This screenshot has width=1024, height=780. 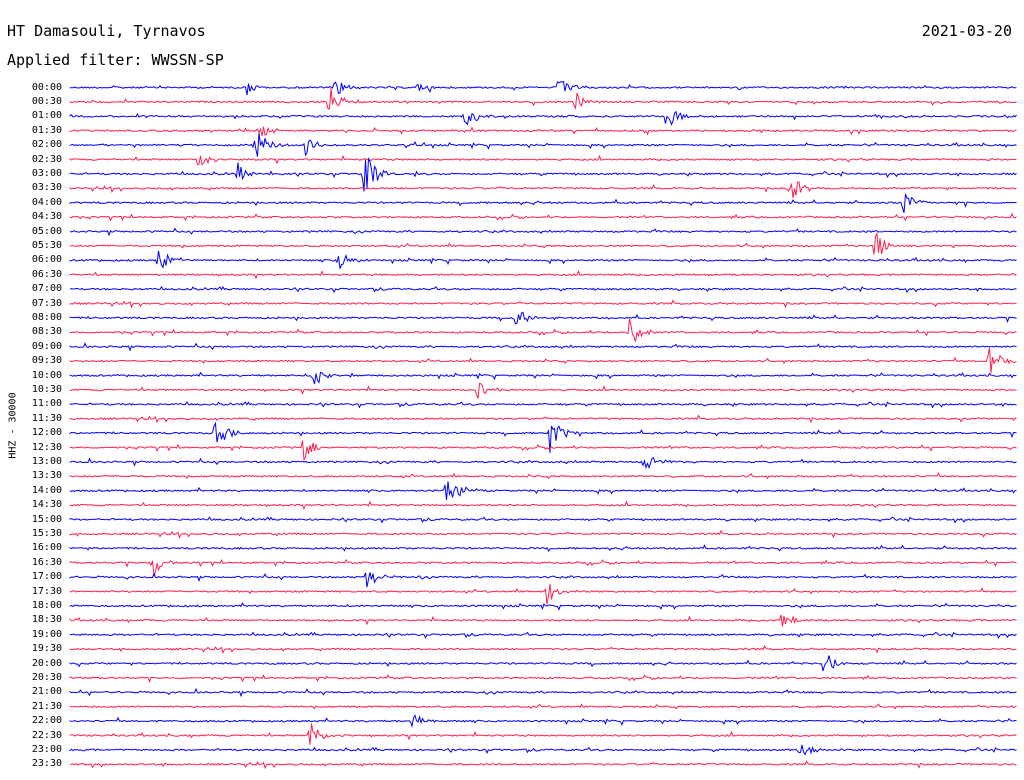 What do you see at coordinates (46, 591) in the screenshot?
I see `y-tick-label: 17:30` at bounding box center [46, 591].